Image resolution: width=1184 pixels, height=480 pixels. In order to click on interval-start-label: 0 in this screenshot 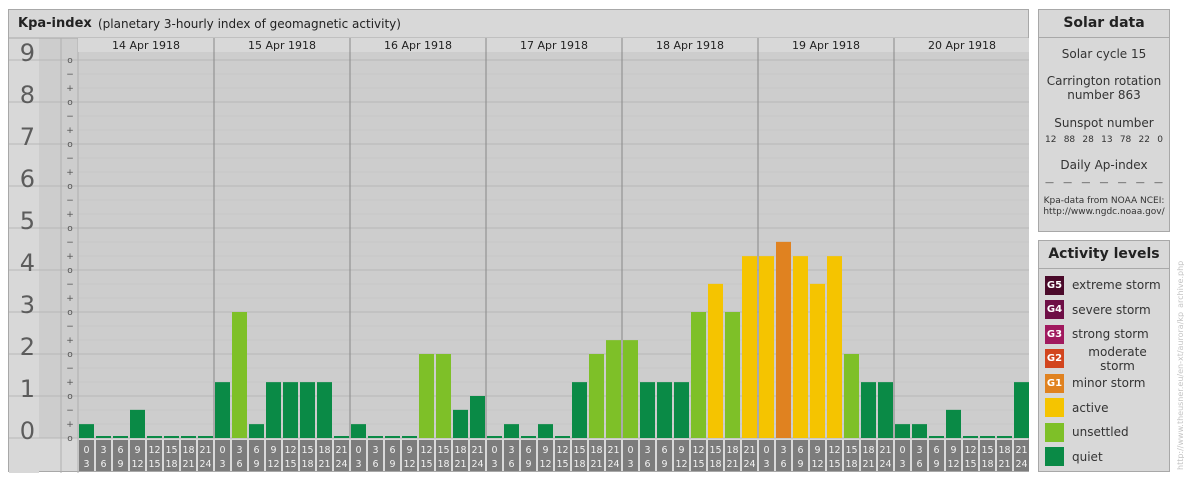, I will do `click(222, 450)`.